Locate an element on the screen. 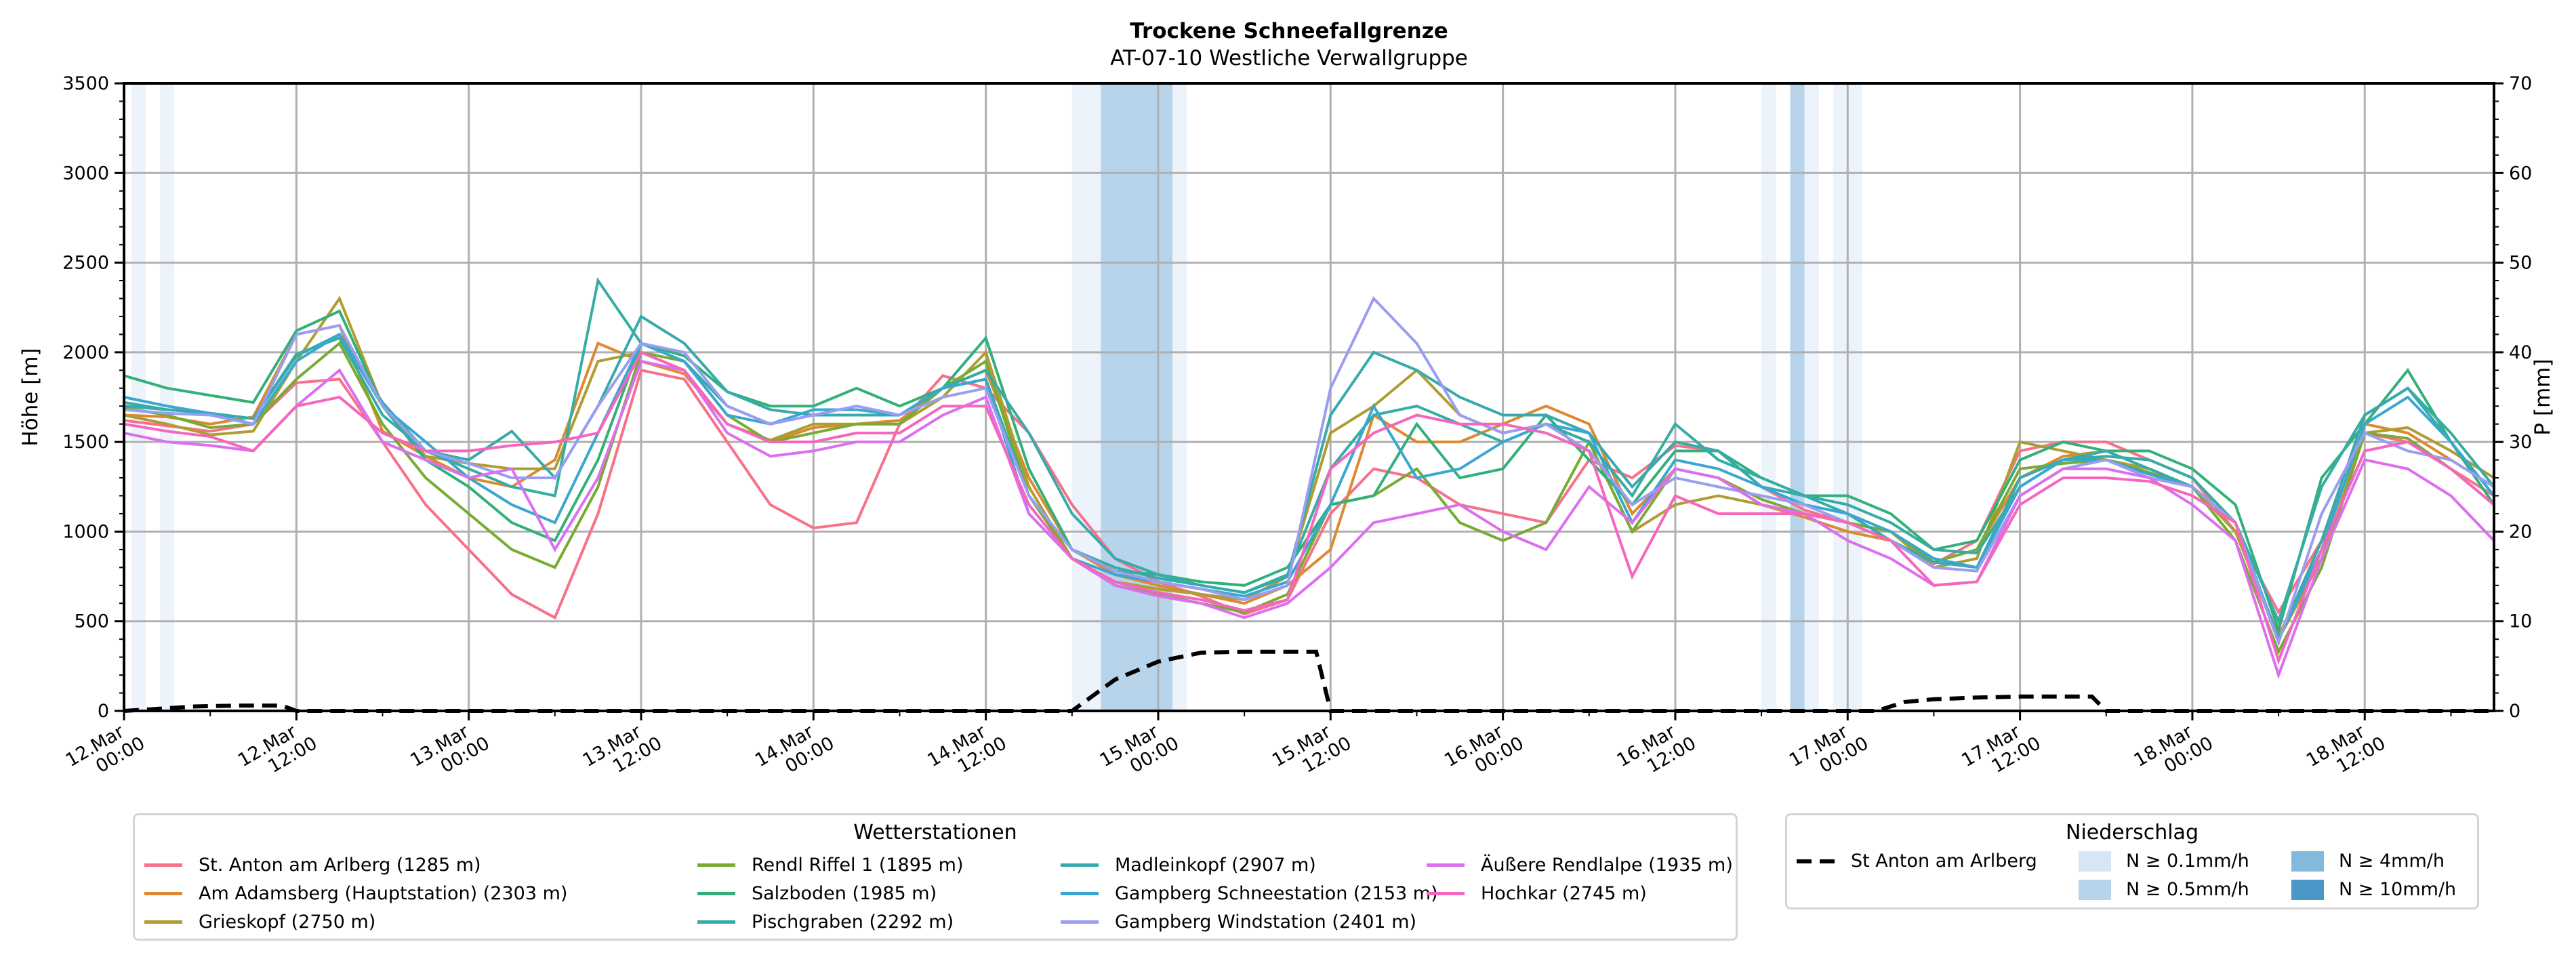 Image resolution: width=2576 pixels, height=961 pixels. legend-station-item: Gampberg Schneestation (2153 m) is located at coordinates (1249, 893).